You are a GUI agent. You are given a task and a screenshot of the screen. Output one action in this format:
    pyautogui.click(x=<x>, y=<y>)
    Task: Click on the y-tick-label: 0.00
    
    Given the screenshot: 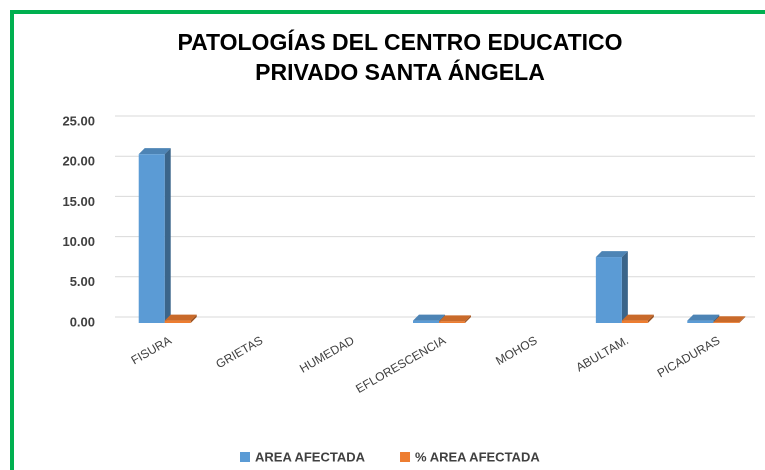 What is the action you would take?
    pyautogui.click(x=82, y=321)
    